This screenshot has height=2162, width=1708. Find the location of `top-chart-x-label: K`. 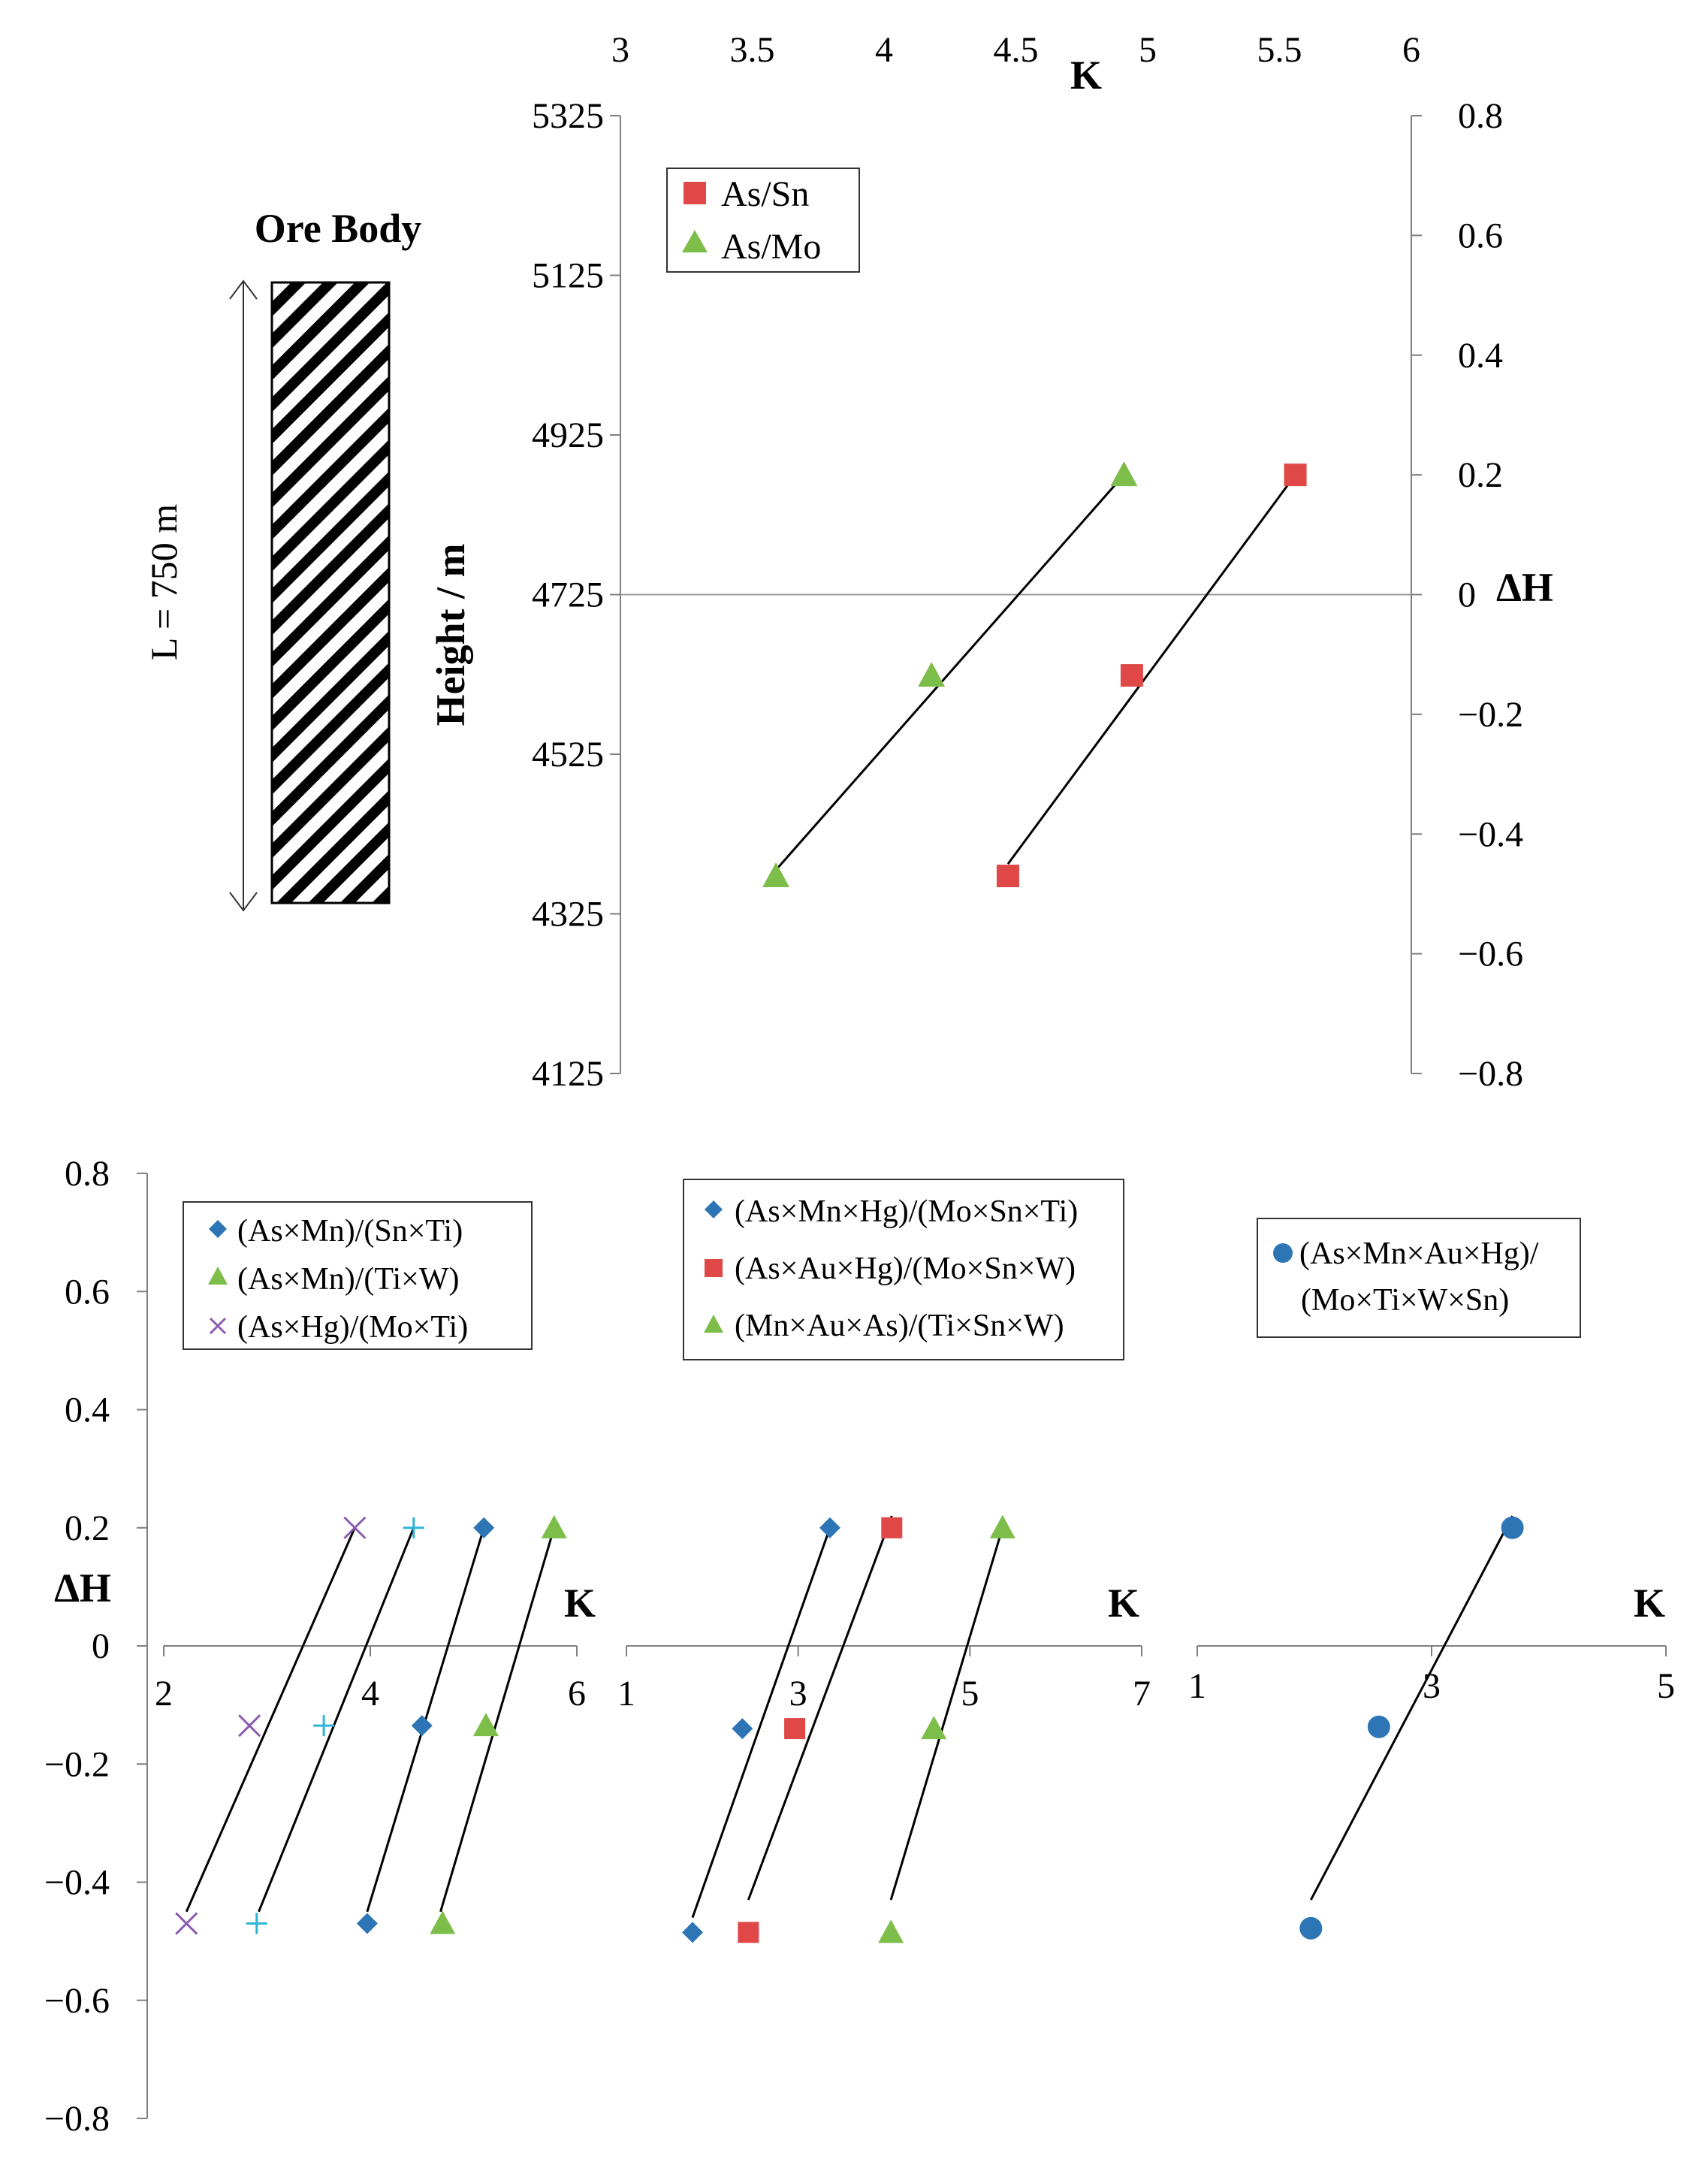

top-chart-x-label: K is located at coordinates (1086, 75).